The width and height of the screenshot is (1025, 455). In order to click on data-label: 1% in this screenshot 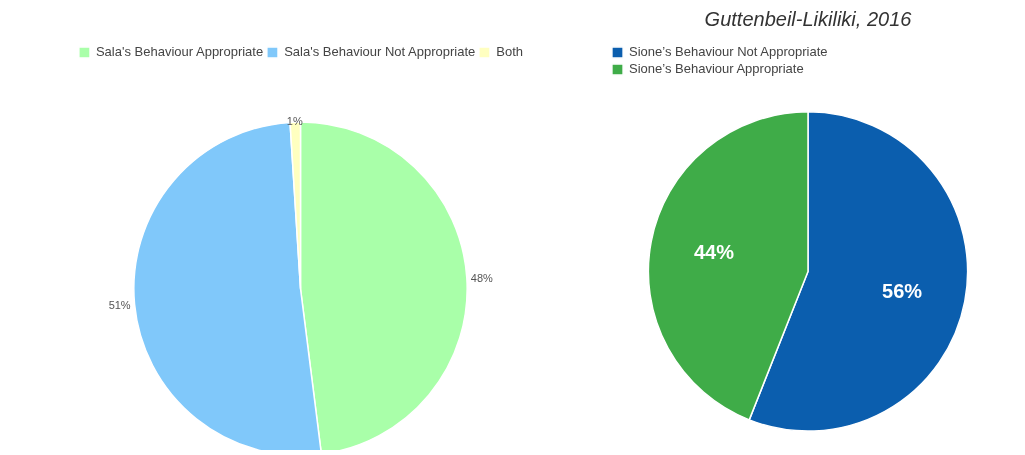, I will do `click(294, 120)`.